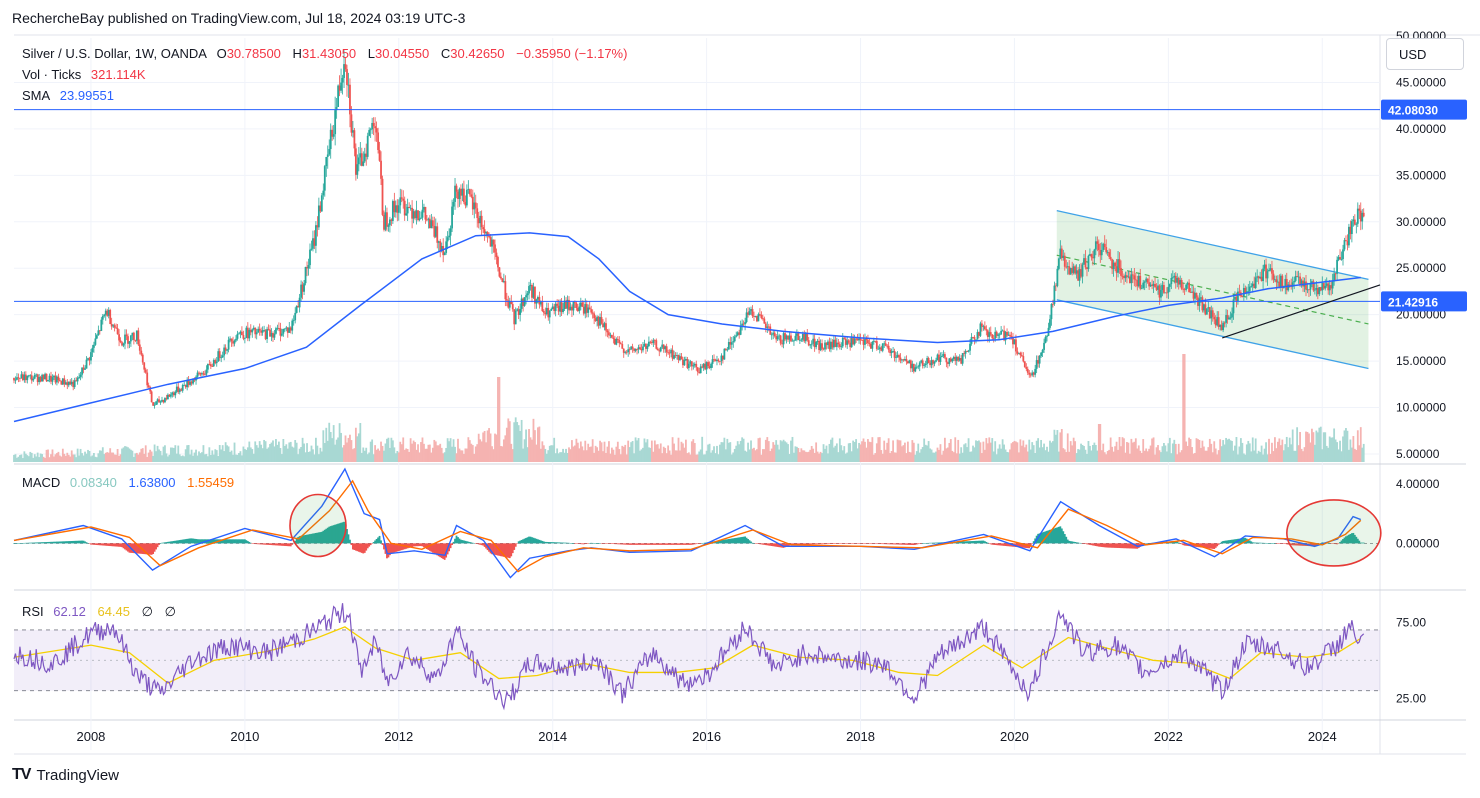  What do you see at coordinates (1425, 54) in the screenshot?
I see `currency-button: USD` at bounding box center [1425, 54].